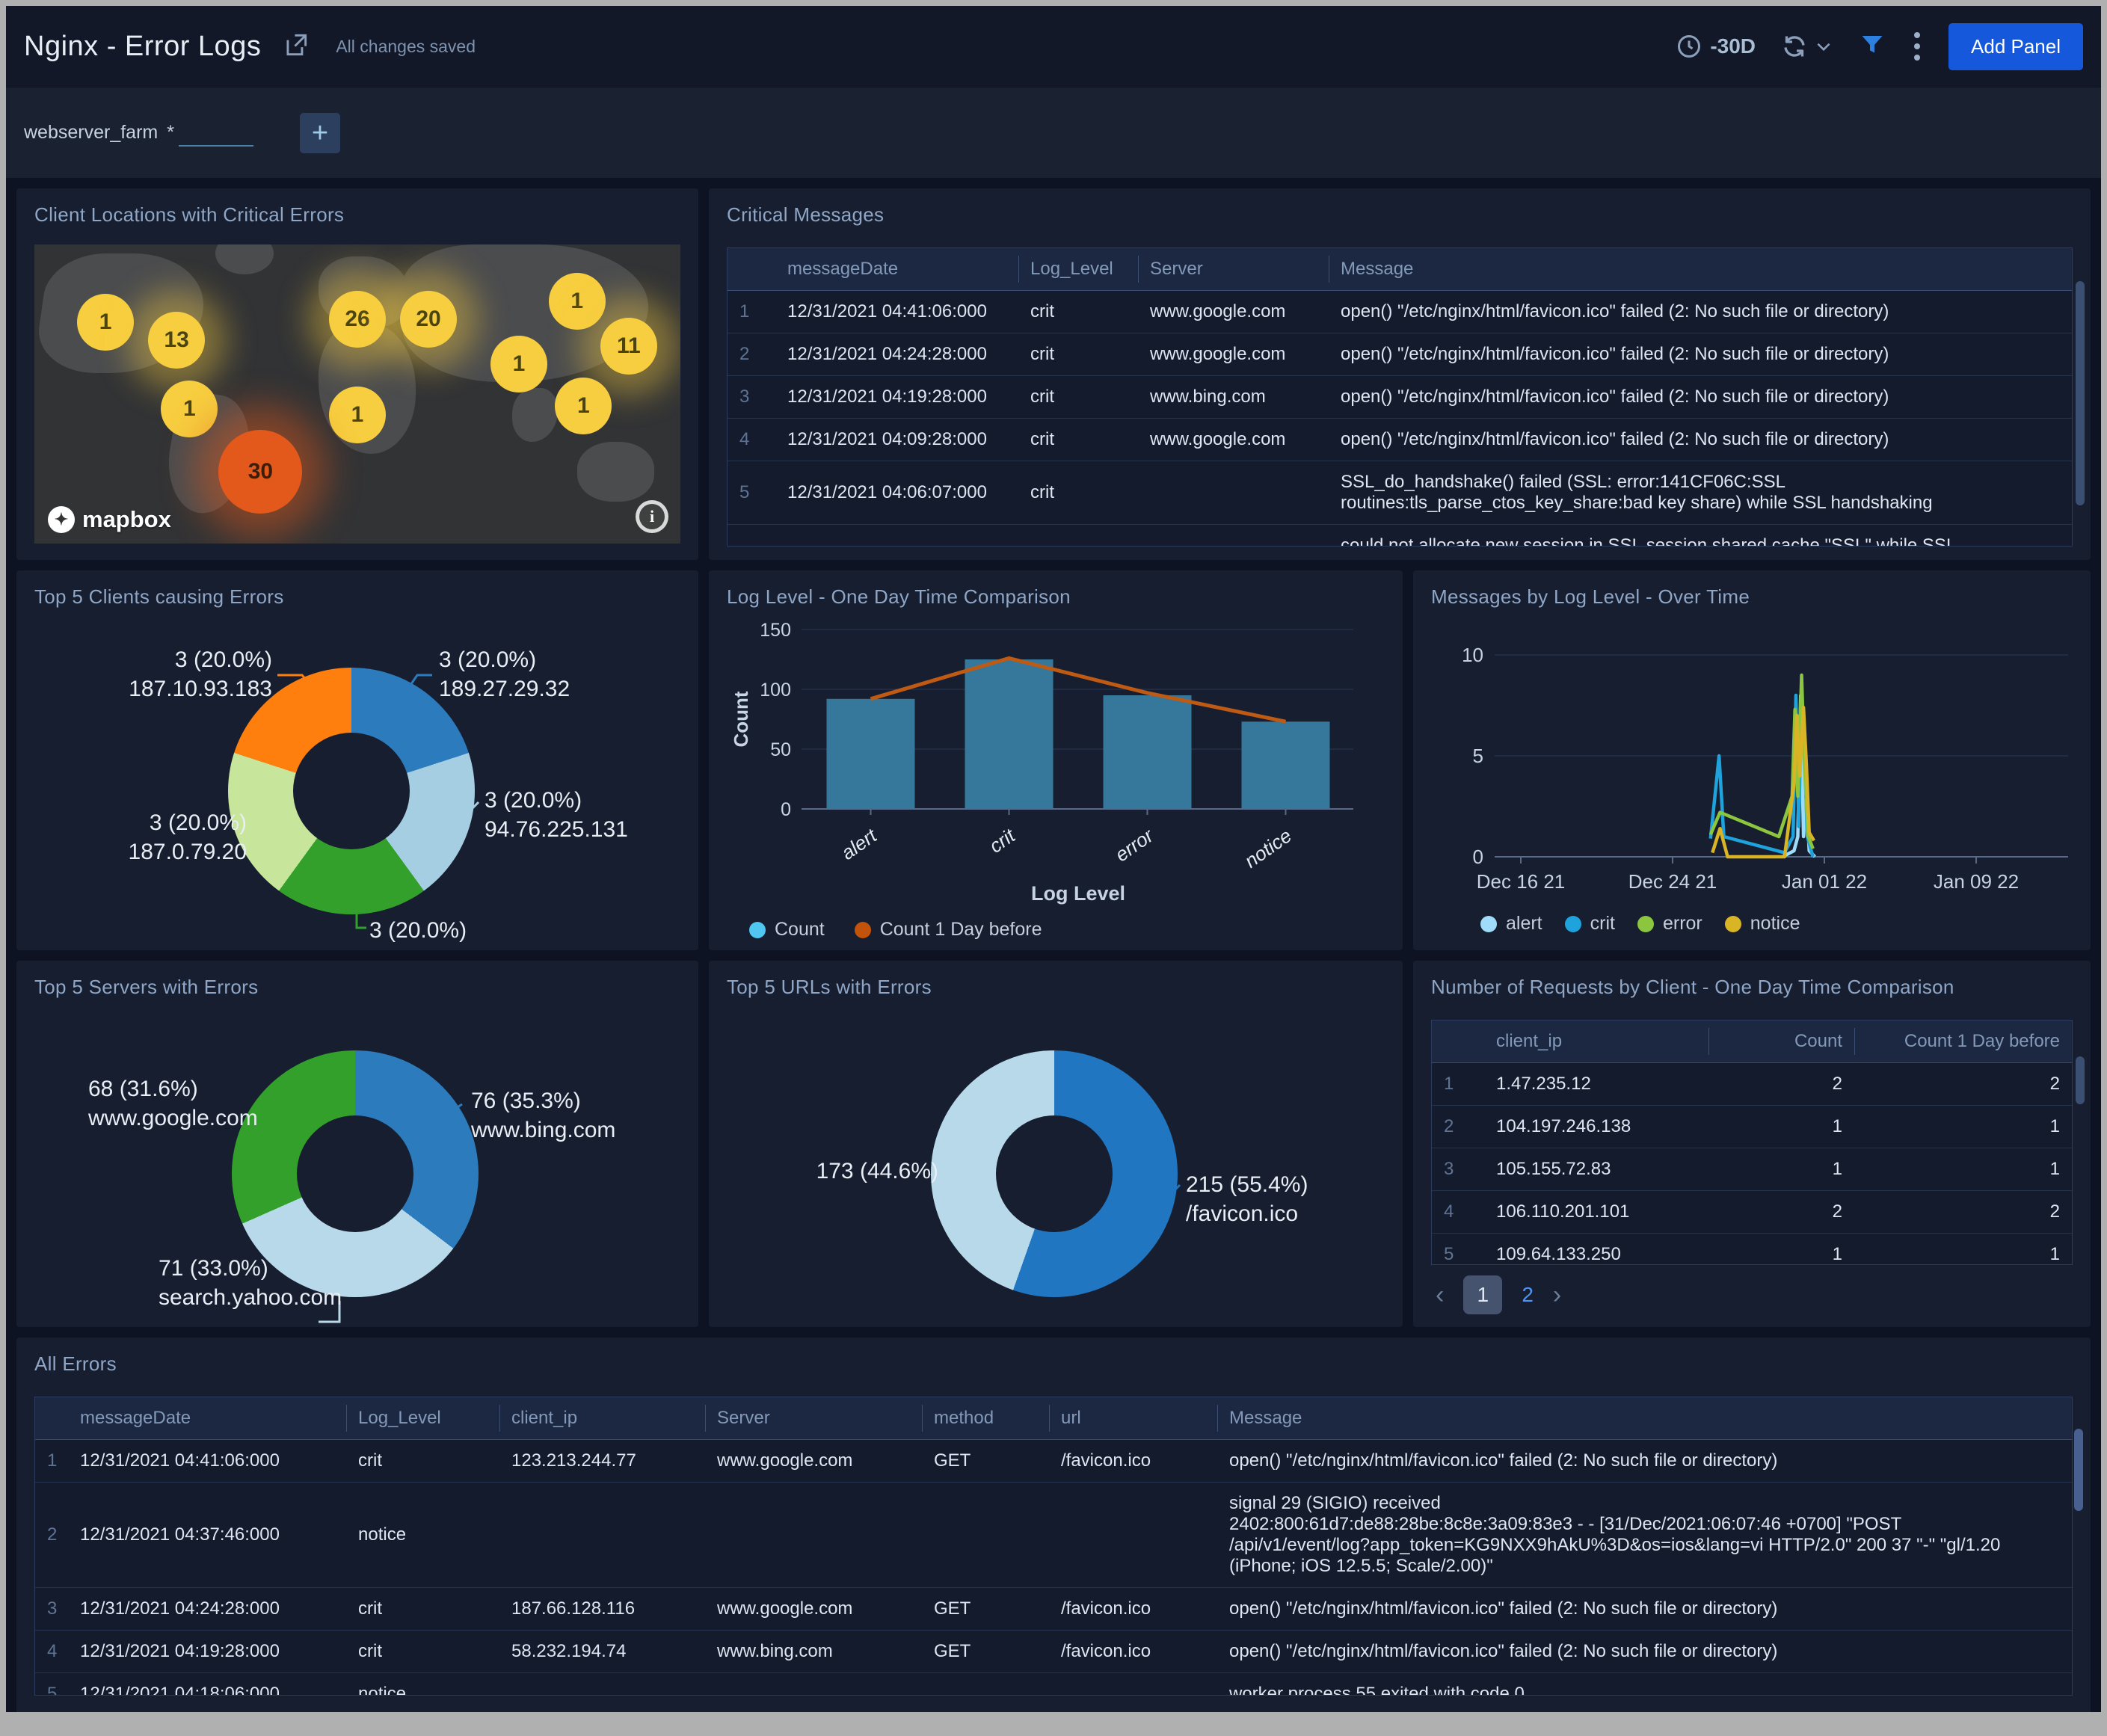 This screenshot has height=1736, width=2107. What do you see at coordinates (177, 340) in the screenshot?
I see `map-cluster-marker: 13` at bounding box center [177, 340].